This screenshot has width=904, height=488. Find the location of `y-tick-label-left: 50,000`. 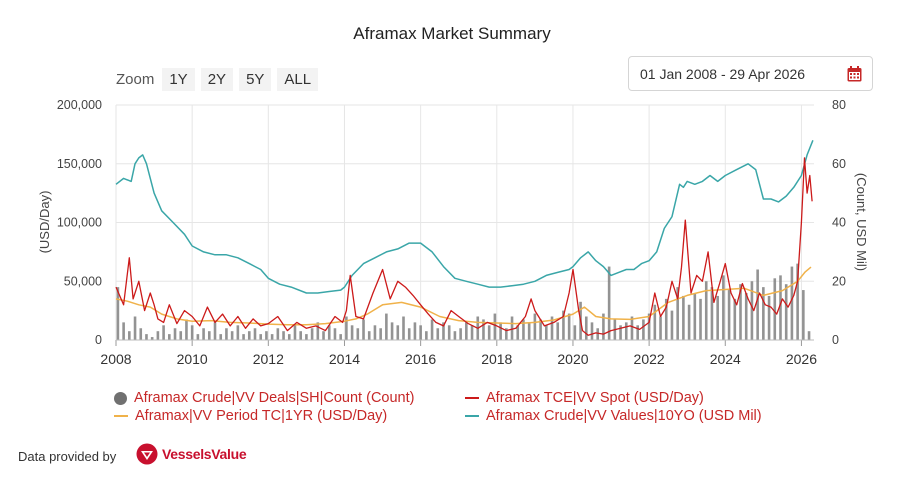

y-tick-label-left: 50,000 is located at coordinates (83, 281).